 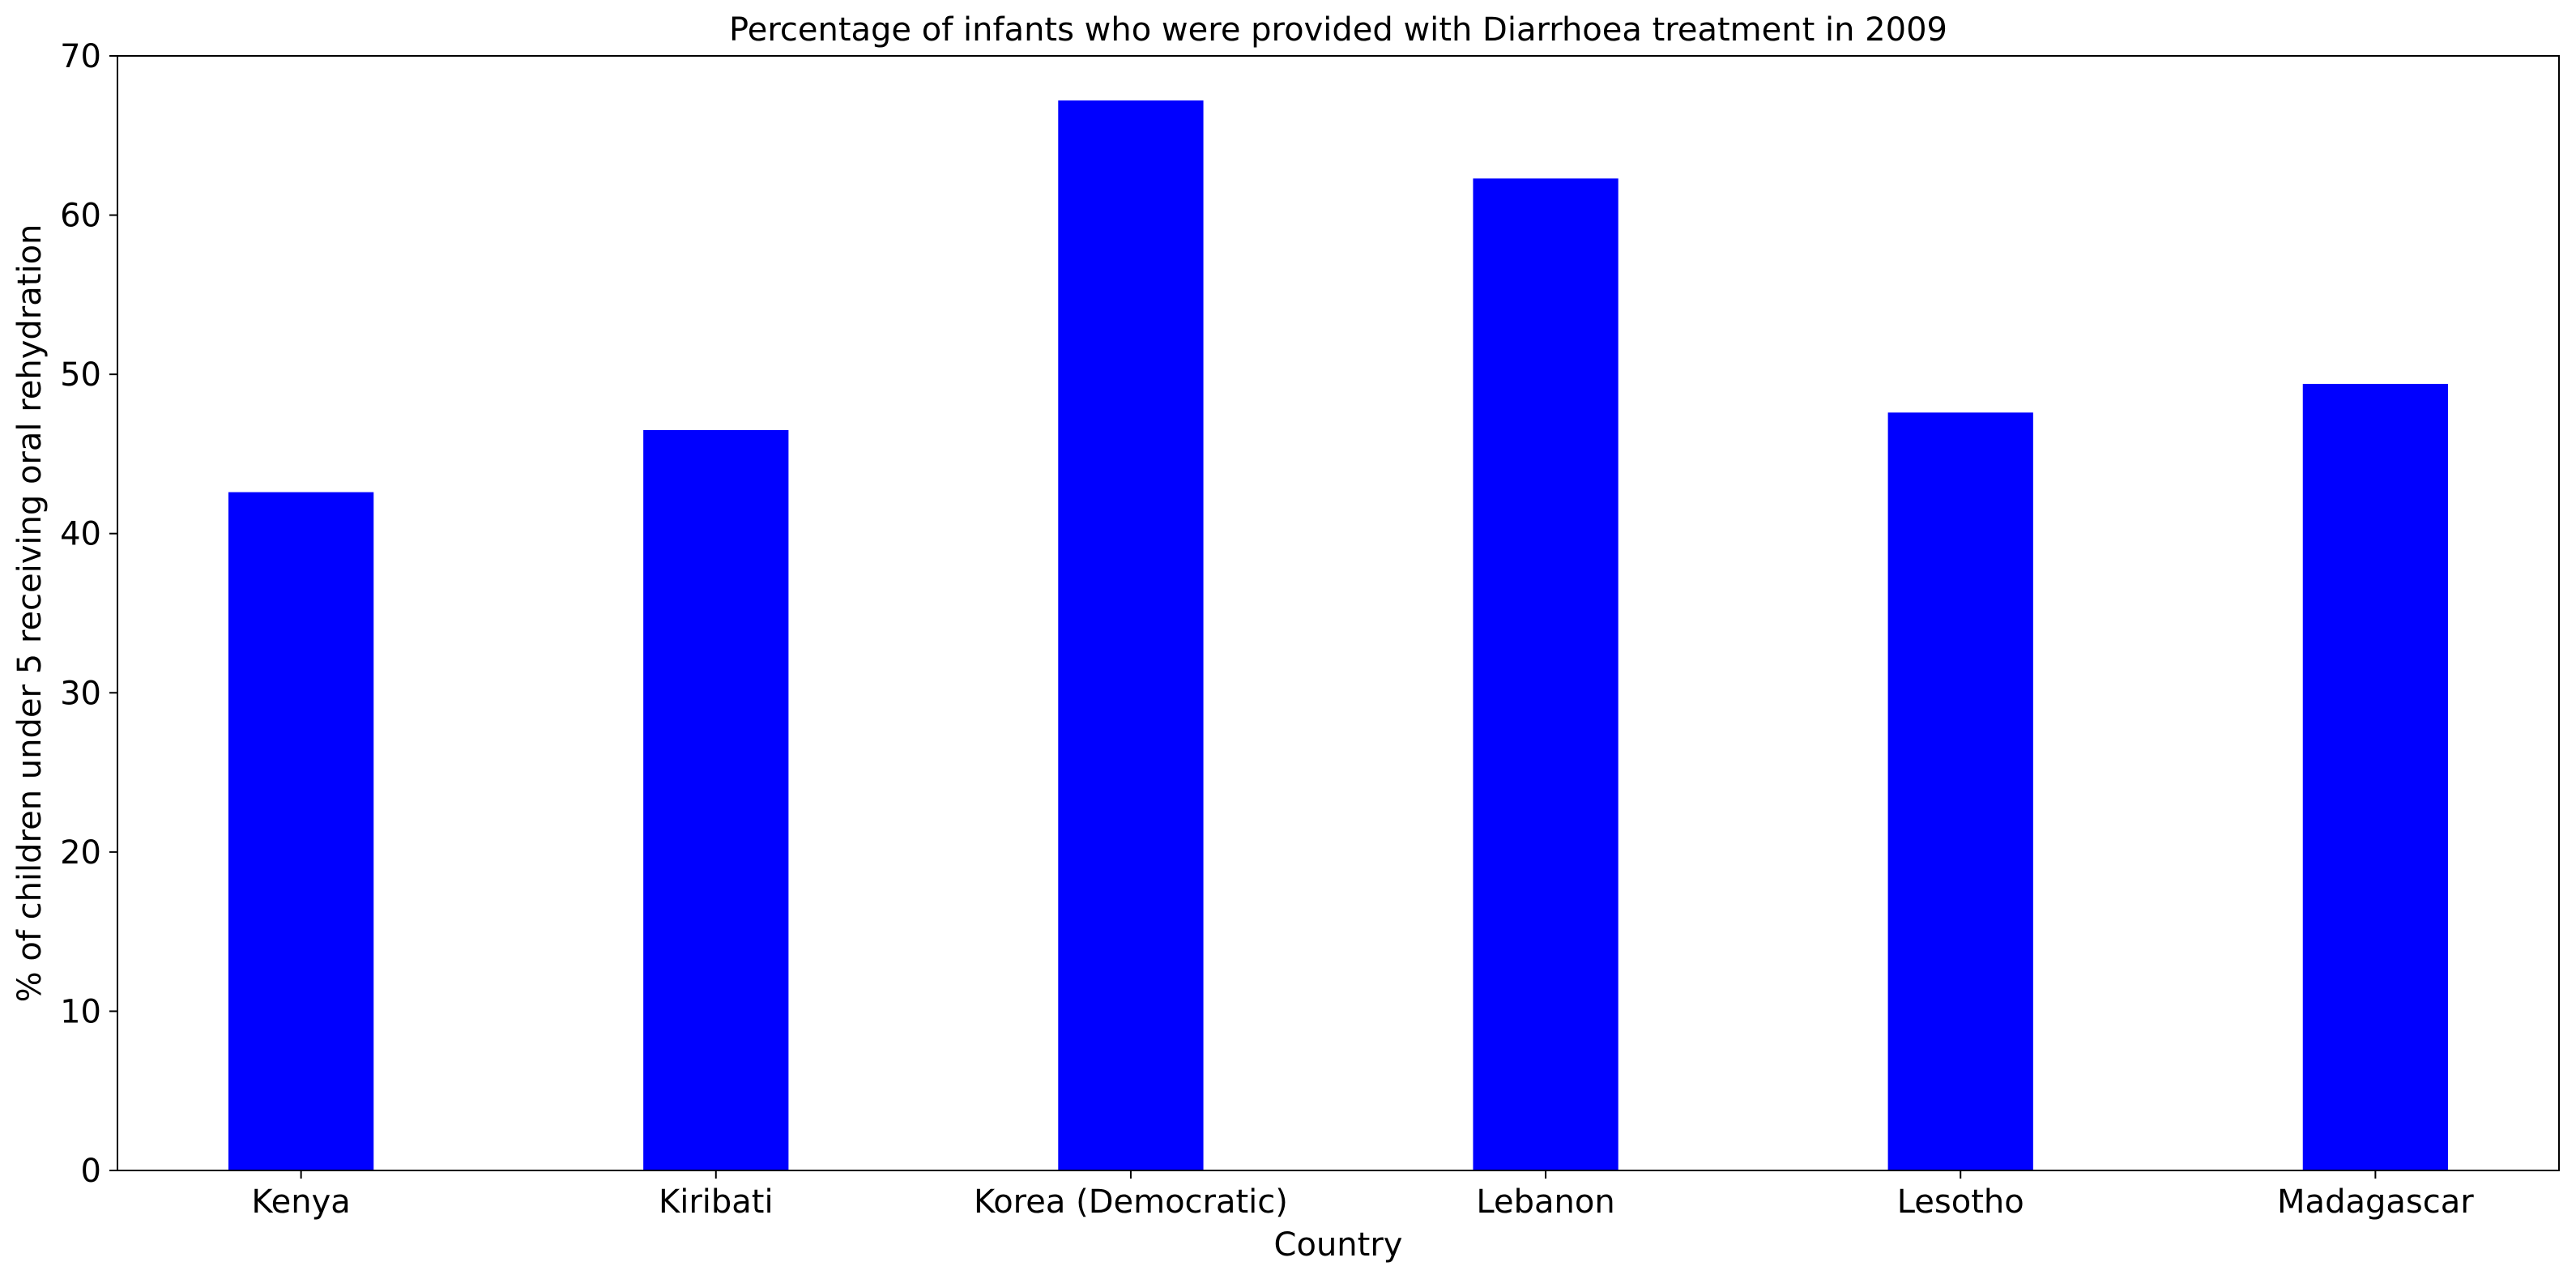 I want to click on y-tick-label: 60, so click(x=80, y=216).